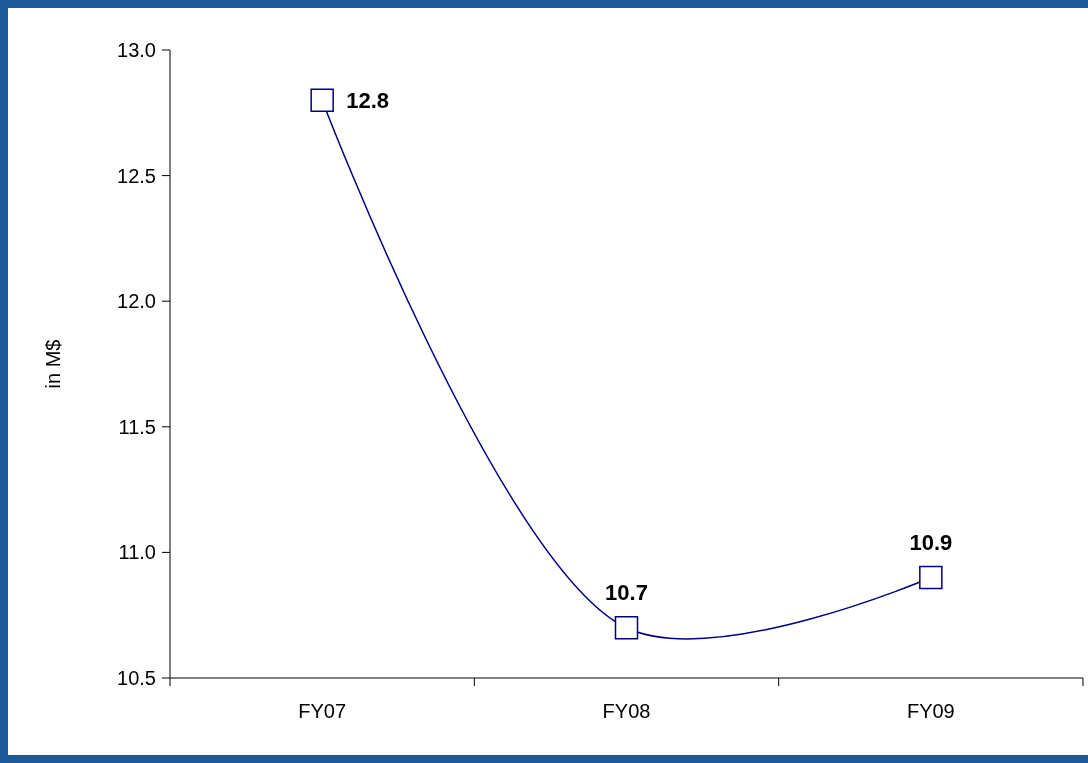 This screenshot has width=1088, height=763. I want to click on y-tick-label: 11.0, so click(137, 552).